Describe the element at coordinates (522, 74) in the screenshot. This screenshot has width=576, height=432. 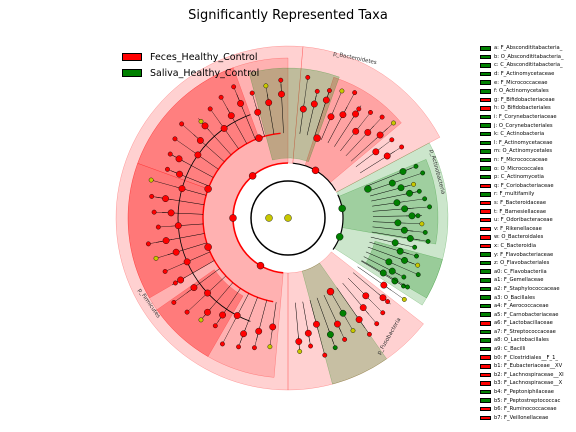
I see `taxa-key-item: d: F_Actinomycetaceae` at that location.